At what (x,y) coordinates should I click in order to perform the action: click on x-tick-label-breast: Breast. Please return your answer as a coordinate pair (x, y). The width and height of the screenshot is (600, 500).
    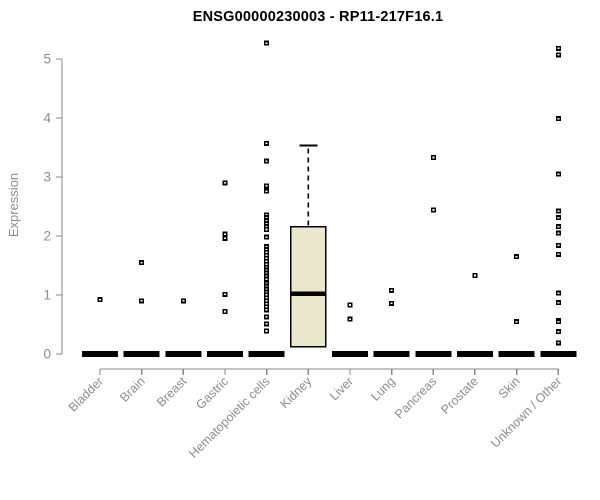
    Looking at the image, I should click on (172, 392).